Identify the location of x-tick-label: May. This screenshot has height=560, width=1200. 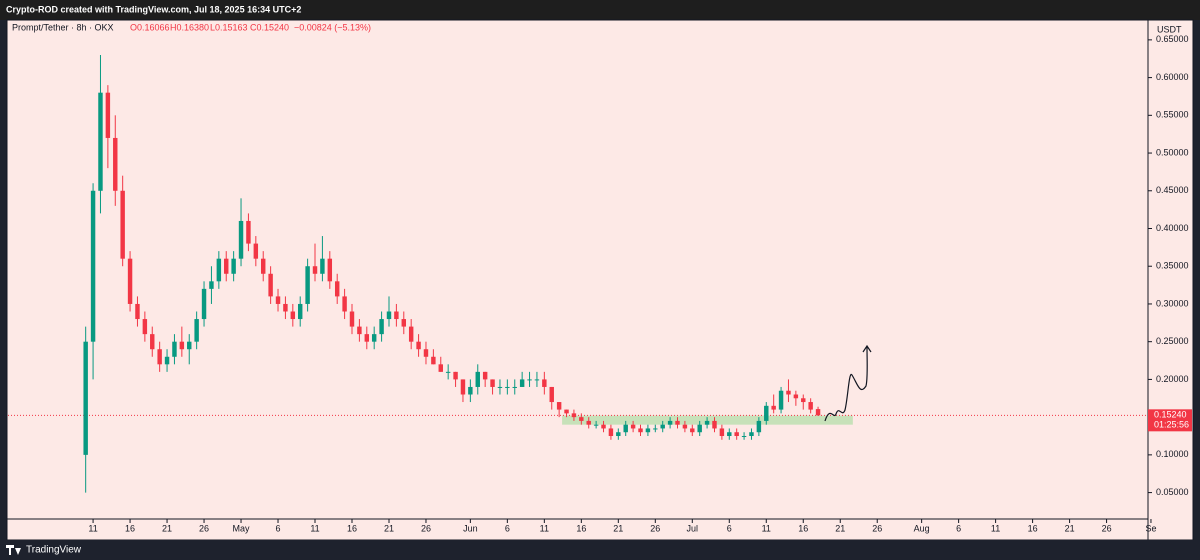
(242, 528).